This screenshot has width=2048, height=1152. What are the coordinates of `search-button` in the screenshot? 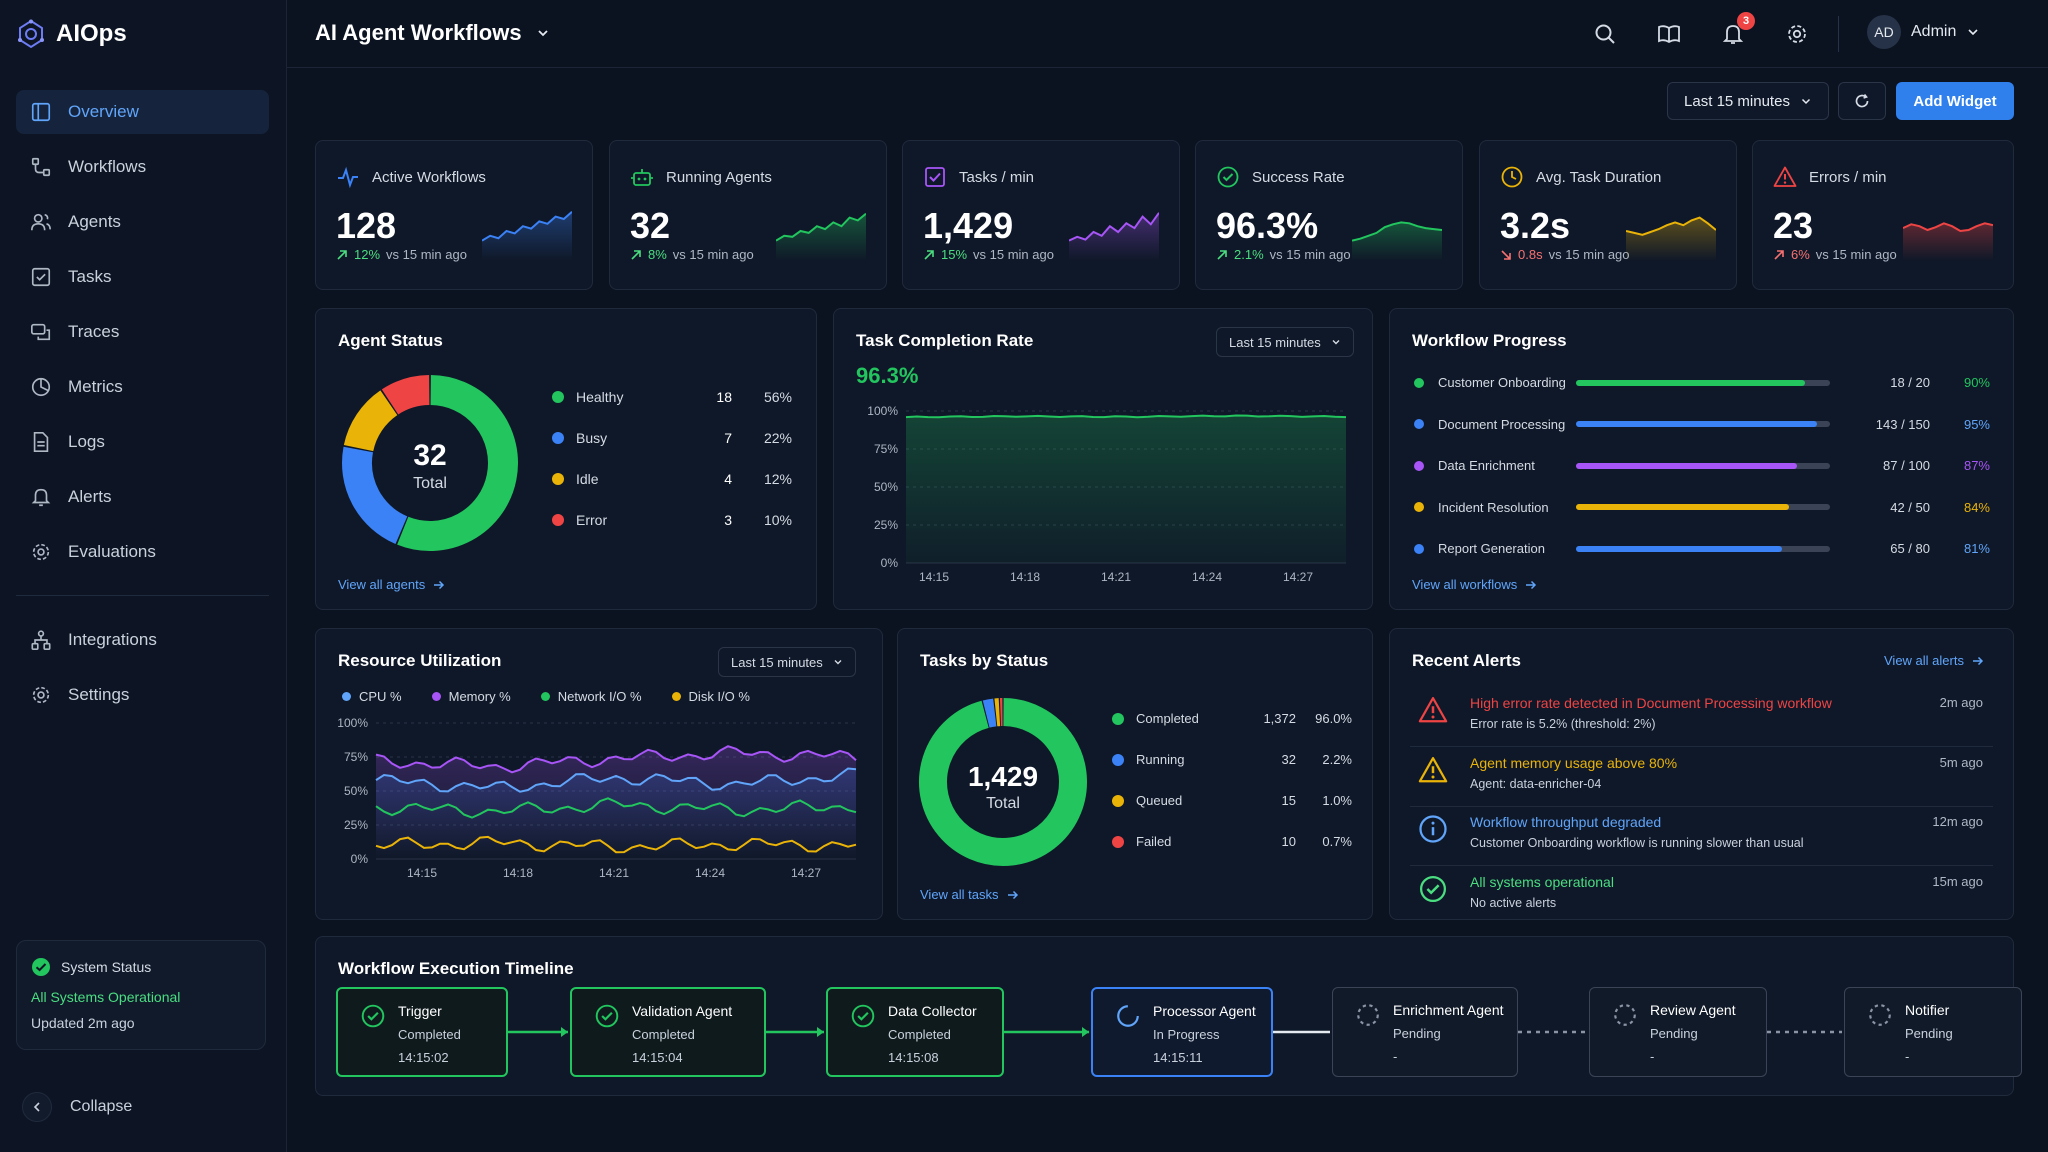 It's located at (1605, 34).